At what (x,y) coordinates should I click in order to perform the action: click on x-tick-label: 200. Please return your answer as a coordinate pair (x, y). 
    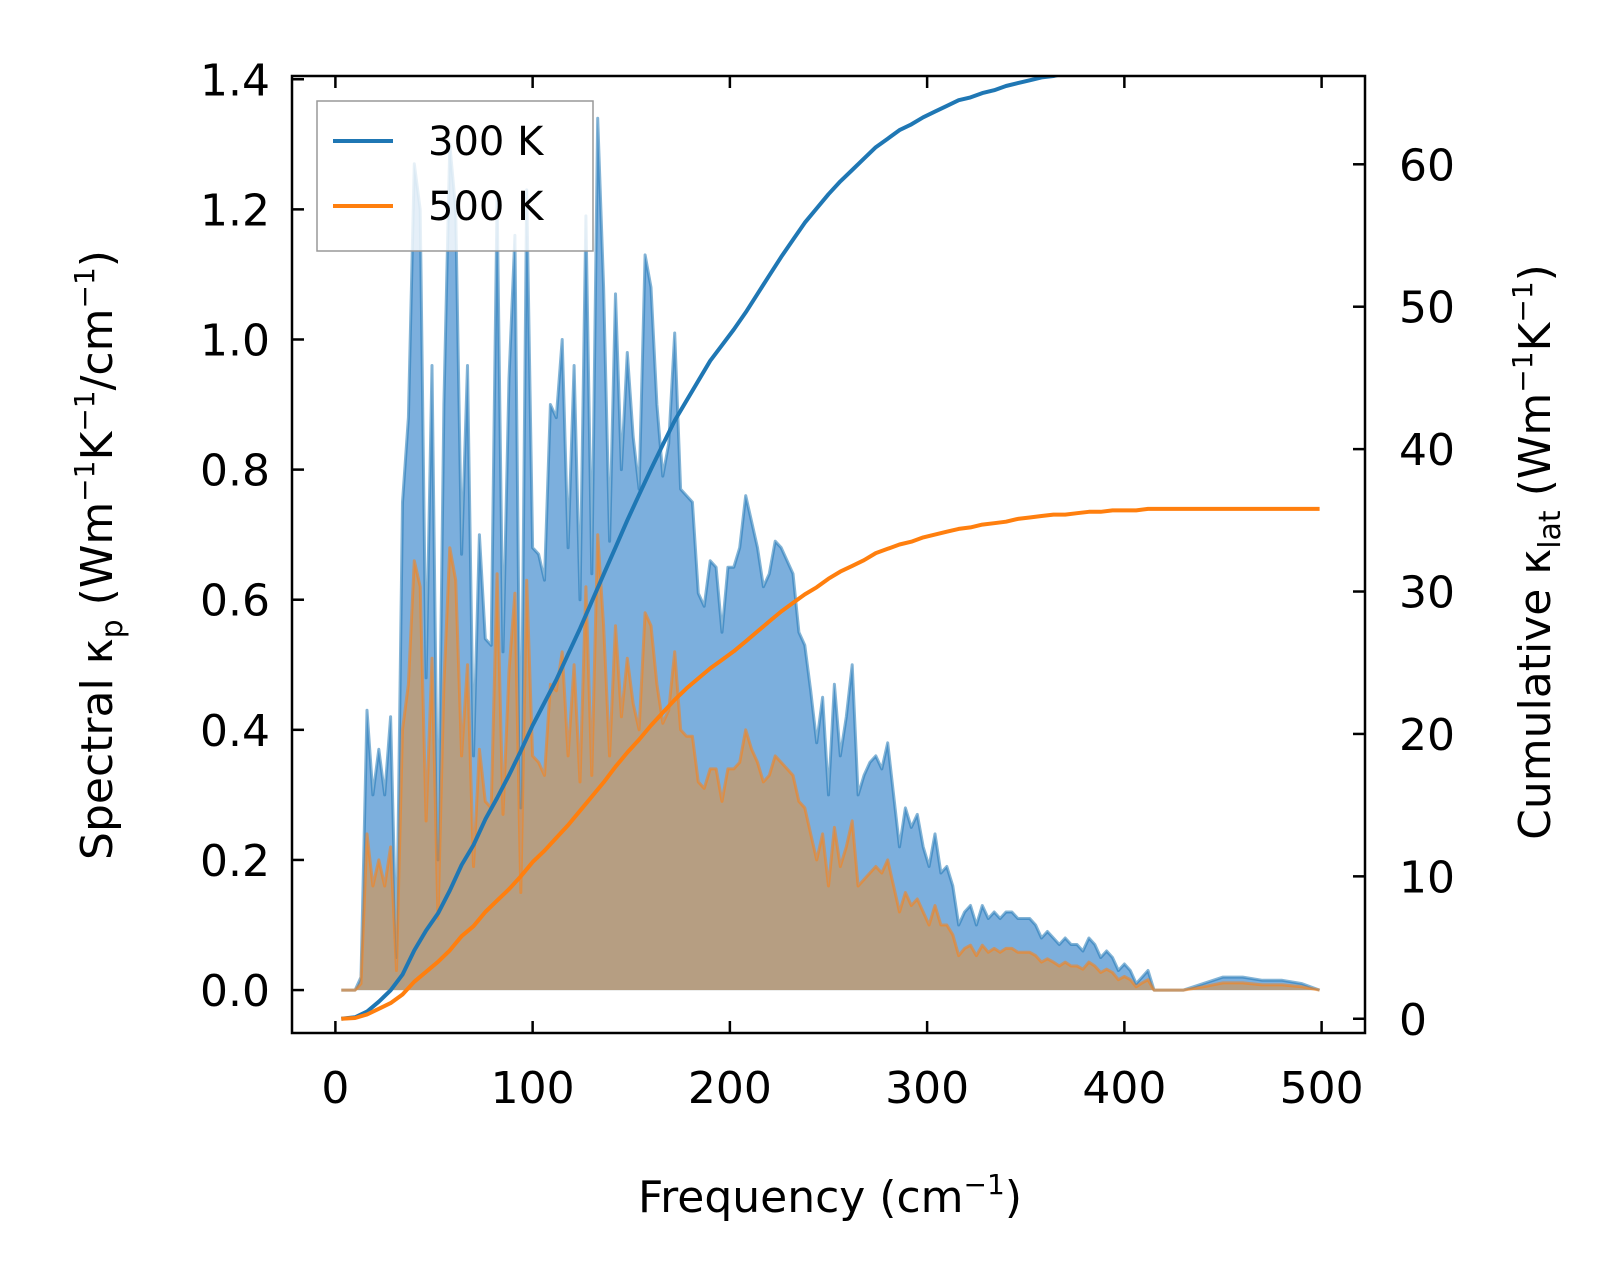
    Looking at the image, I should click on (730, 1088).